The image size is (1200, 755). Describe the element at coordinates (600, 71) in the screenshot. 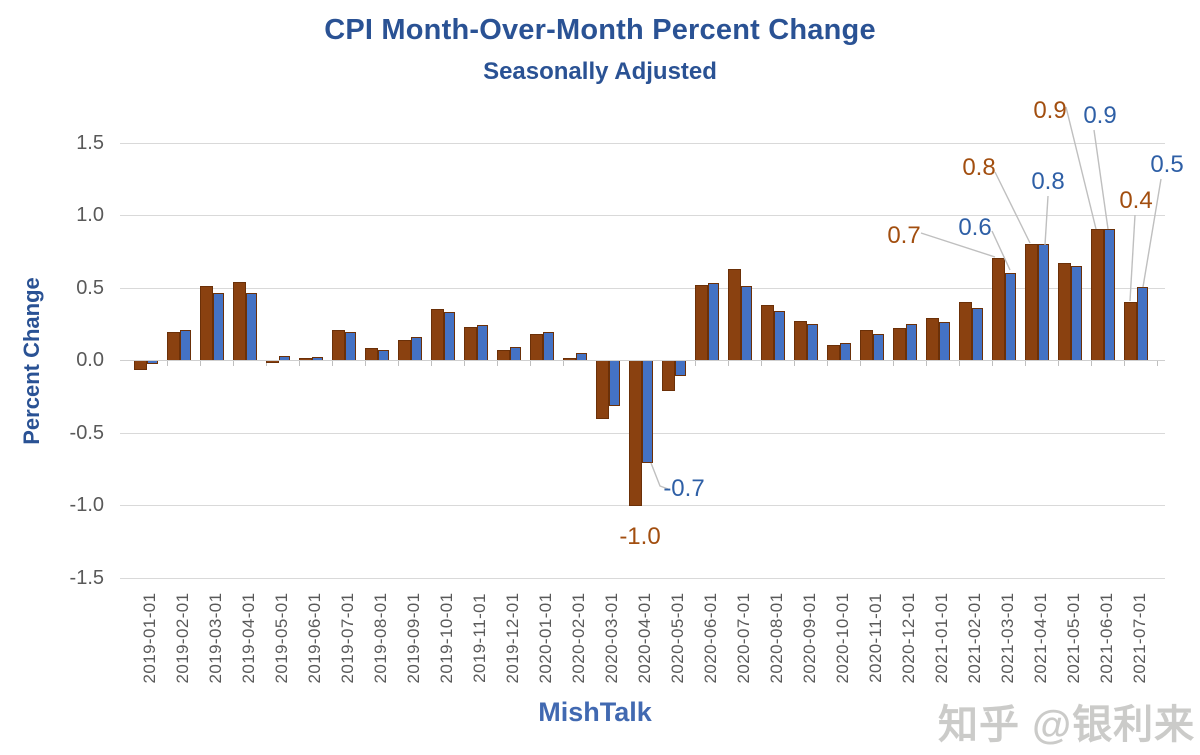

I see `chart-subtitle: Seasonally Adjusted` at that location.